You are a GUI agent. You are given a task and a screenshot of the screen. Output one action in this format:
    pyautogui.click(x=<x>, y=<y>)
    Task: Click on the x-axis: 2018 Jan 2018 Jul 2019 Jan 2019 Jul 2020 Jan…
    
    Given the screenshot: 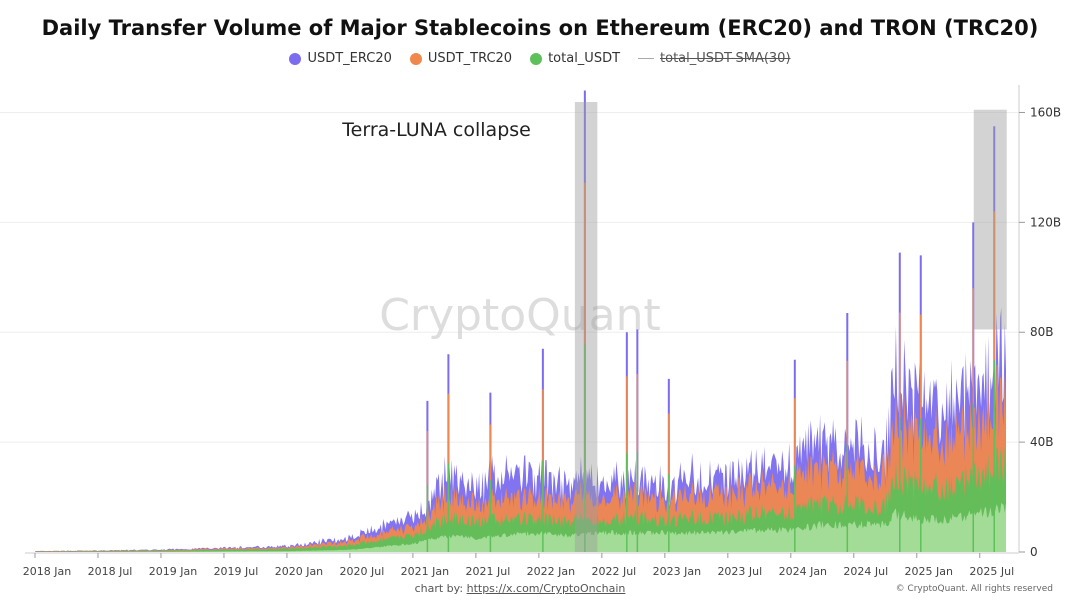 What is the action you would take?
    pyautogui.click(x=521, y=565)
    